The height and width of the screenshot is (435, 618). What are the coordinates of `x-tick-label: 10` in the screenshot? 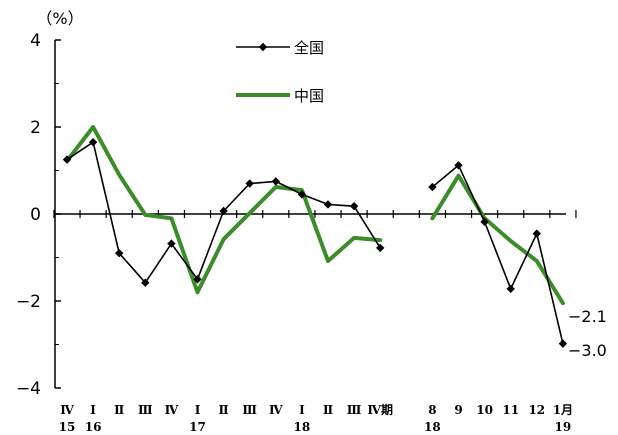 It's located at (484, 410).